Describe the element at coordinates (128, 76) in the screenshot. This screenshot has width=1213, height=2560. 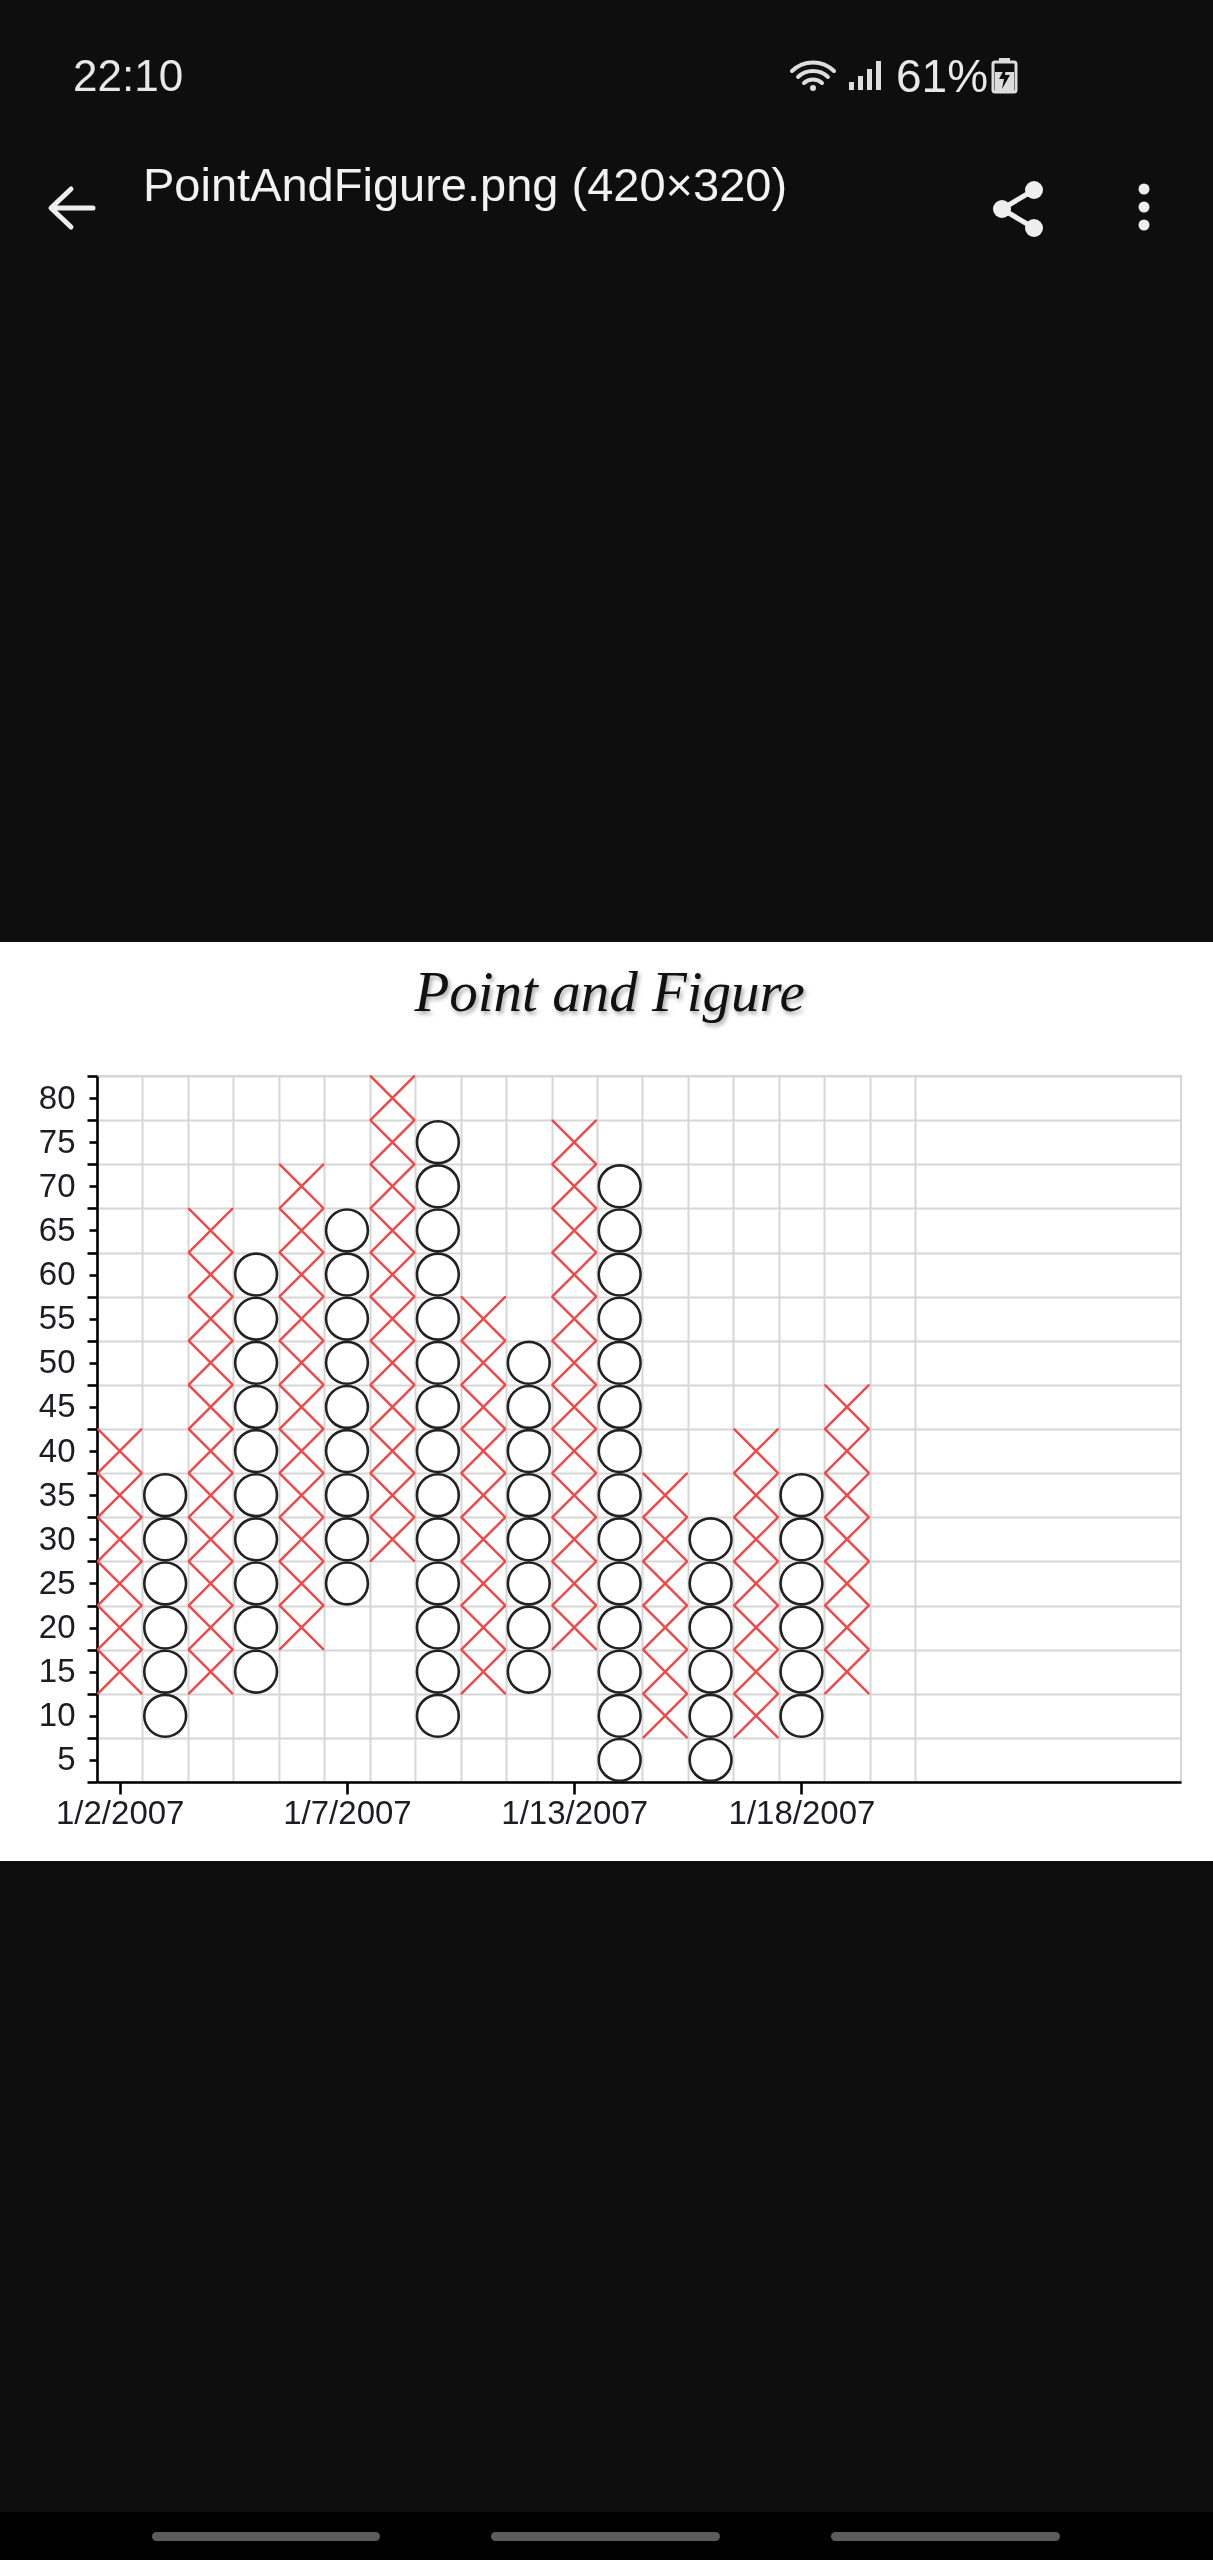
I see `text: 22:10` at that location.